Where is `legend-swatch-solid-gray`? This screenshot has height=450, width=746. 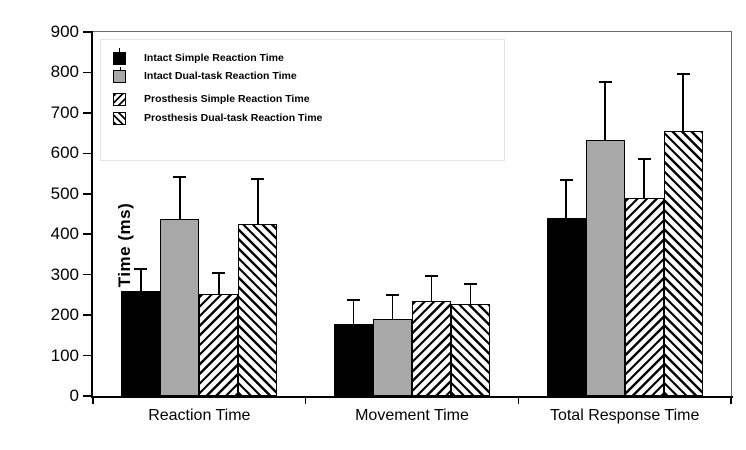
legend-swatch-solid-gray is located at coordinates (119, 75).